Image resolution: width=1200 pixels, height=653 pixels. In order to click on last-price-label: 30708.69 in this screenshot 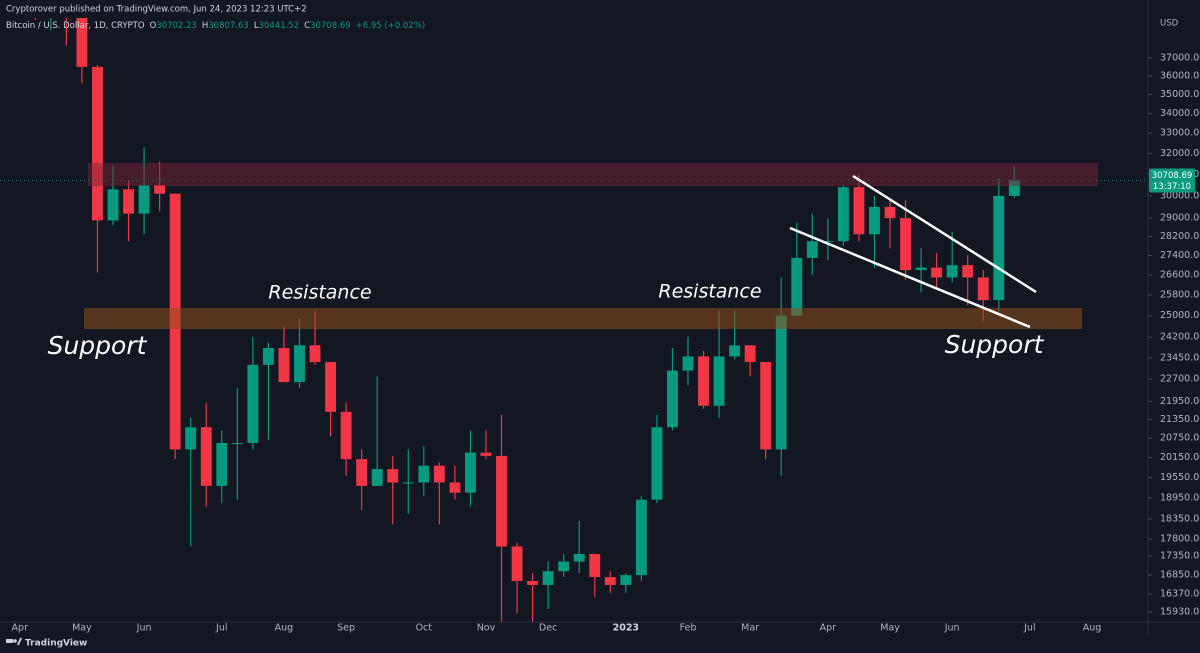, I will do `click(1172, 176)`.